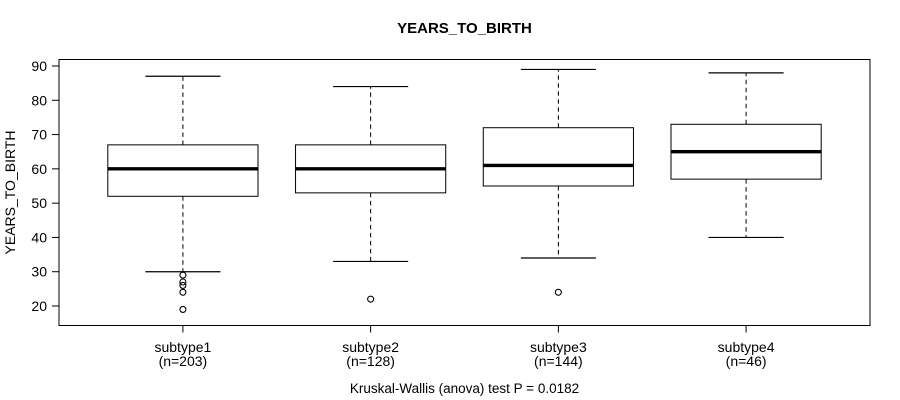 This screenshot has width=900, height=400. I want to click on y-tick-label: 30, so click(39, 272).